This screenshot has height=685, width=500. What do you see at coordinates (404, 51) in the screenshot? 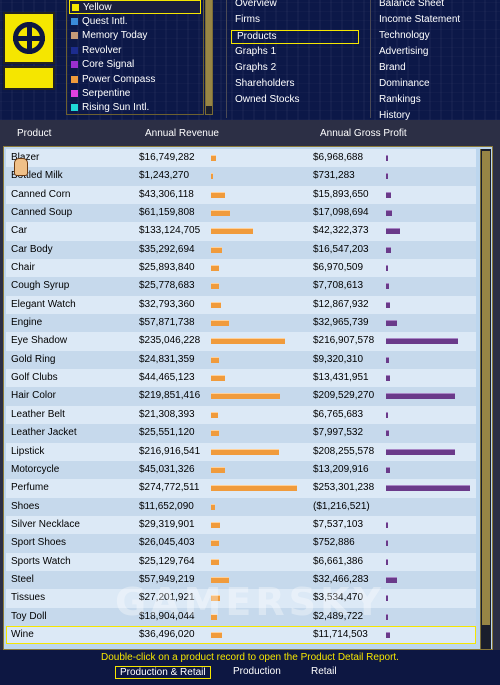
I see `menu-item-advertising: Advertising` at bounding box center [404, 51].